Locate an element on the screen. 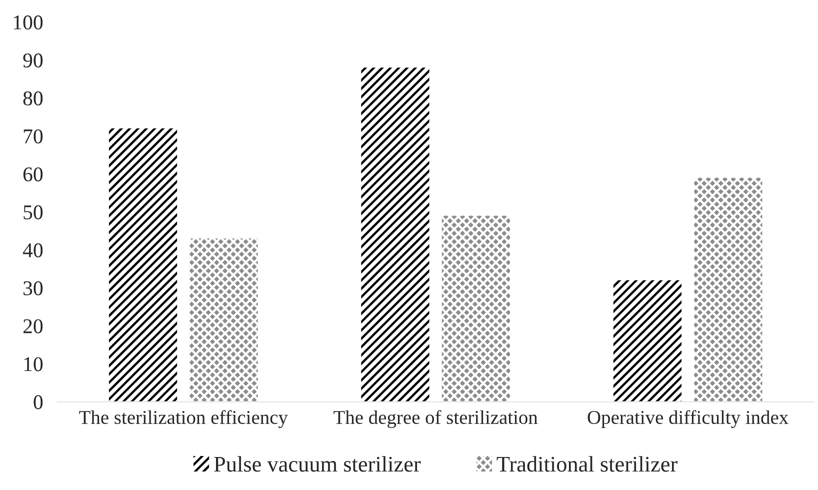  y-tick-label: 80 is located at coordinates (33, 98).